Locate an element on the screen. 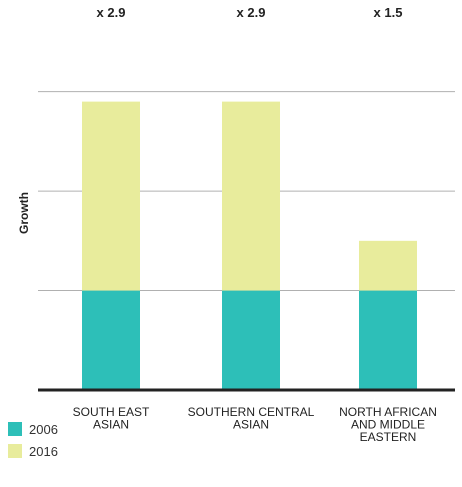  legend-label-2016: 2016 is located at coordinates (43, 451).